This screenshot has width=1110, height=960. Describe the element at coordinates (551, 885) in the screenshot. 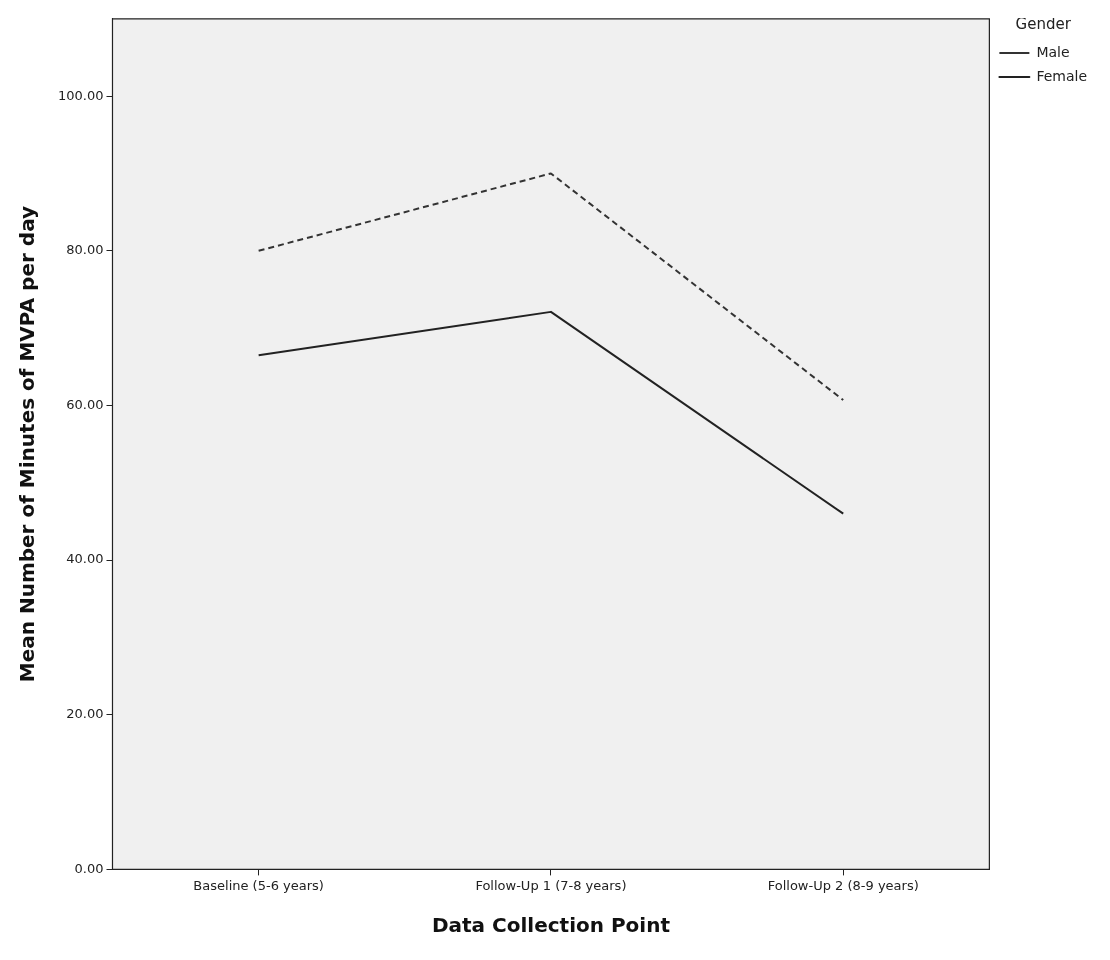

I see `x-tick-label: Follow-Up 1 (7-8 years)` at that location.